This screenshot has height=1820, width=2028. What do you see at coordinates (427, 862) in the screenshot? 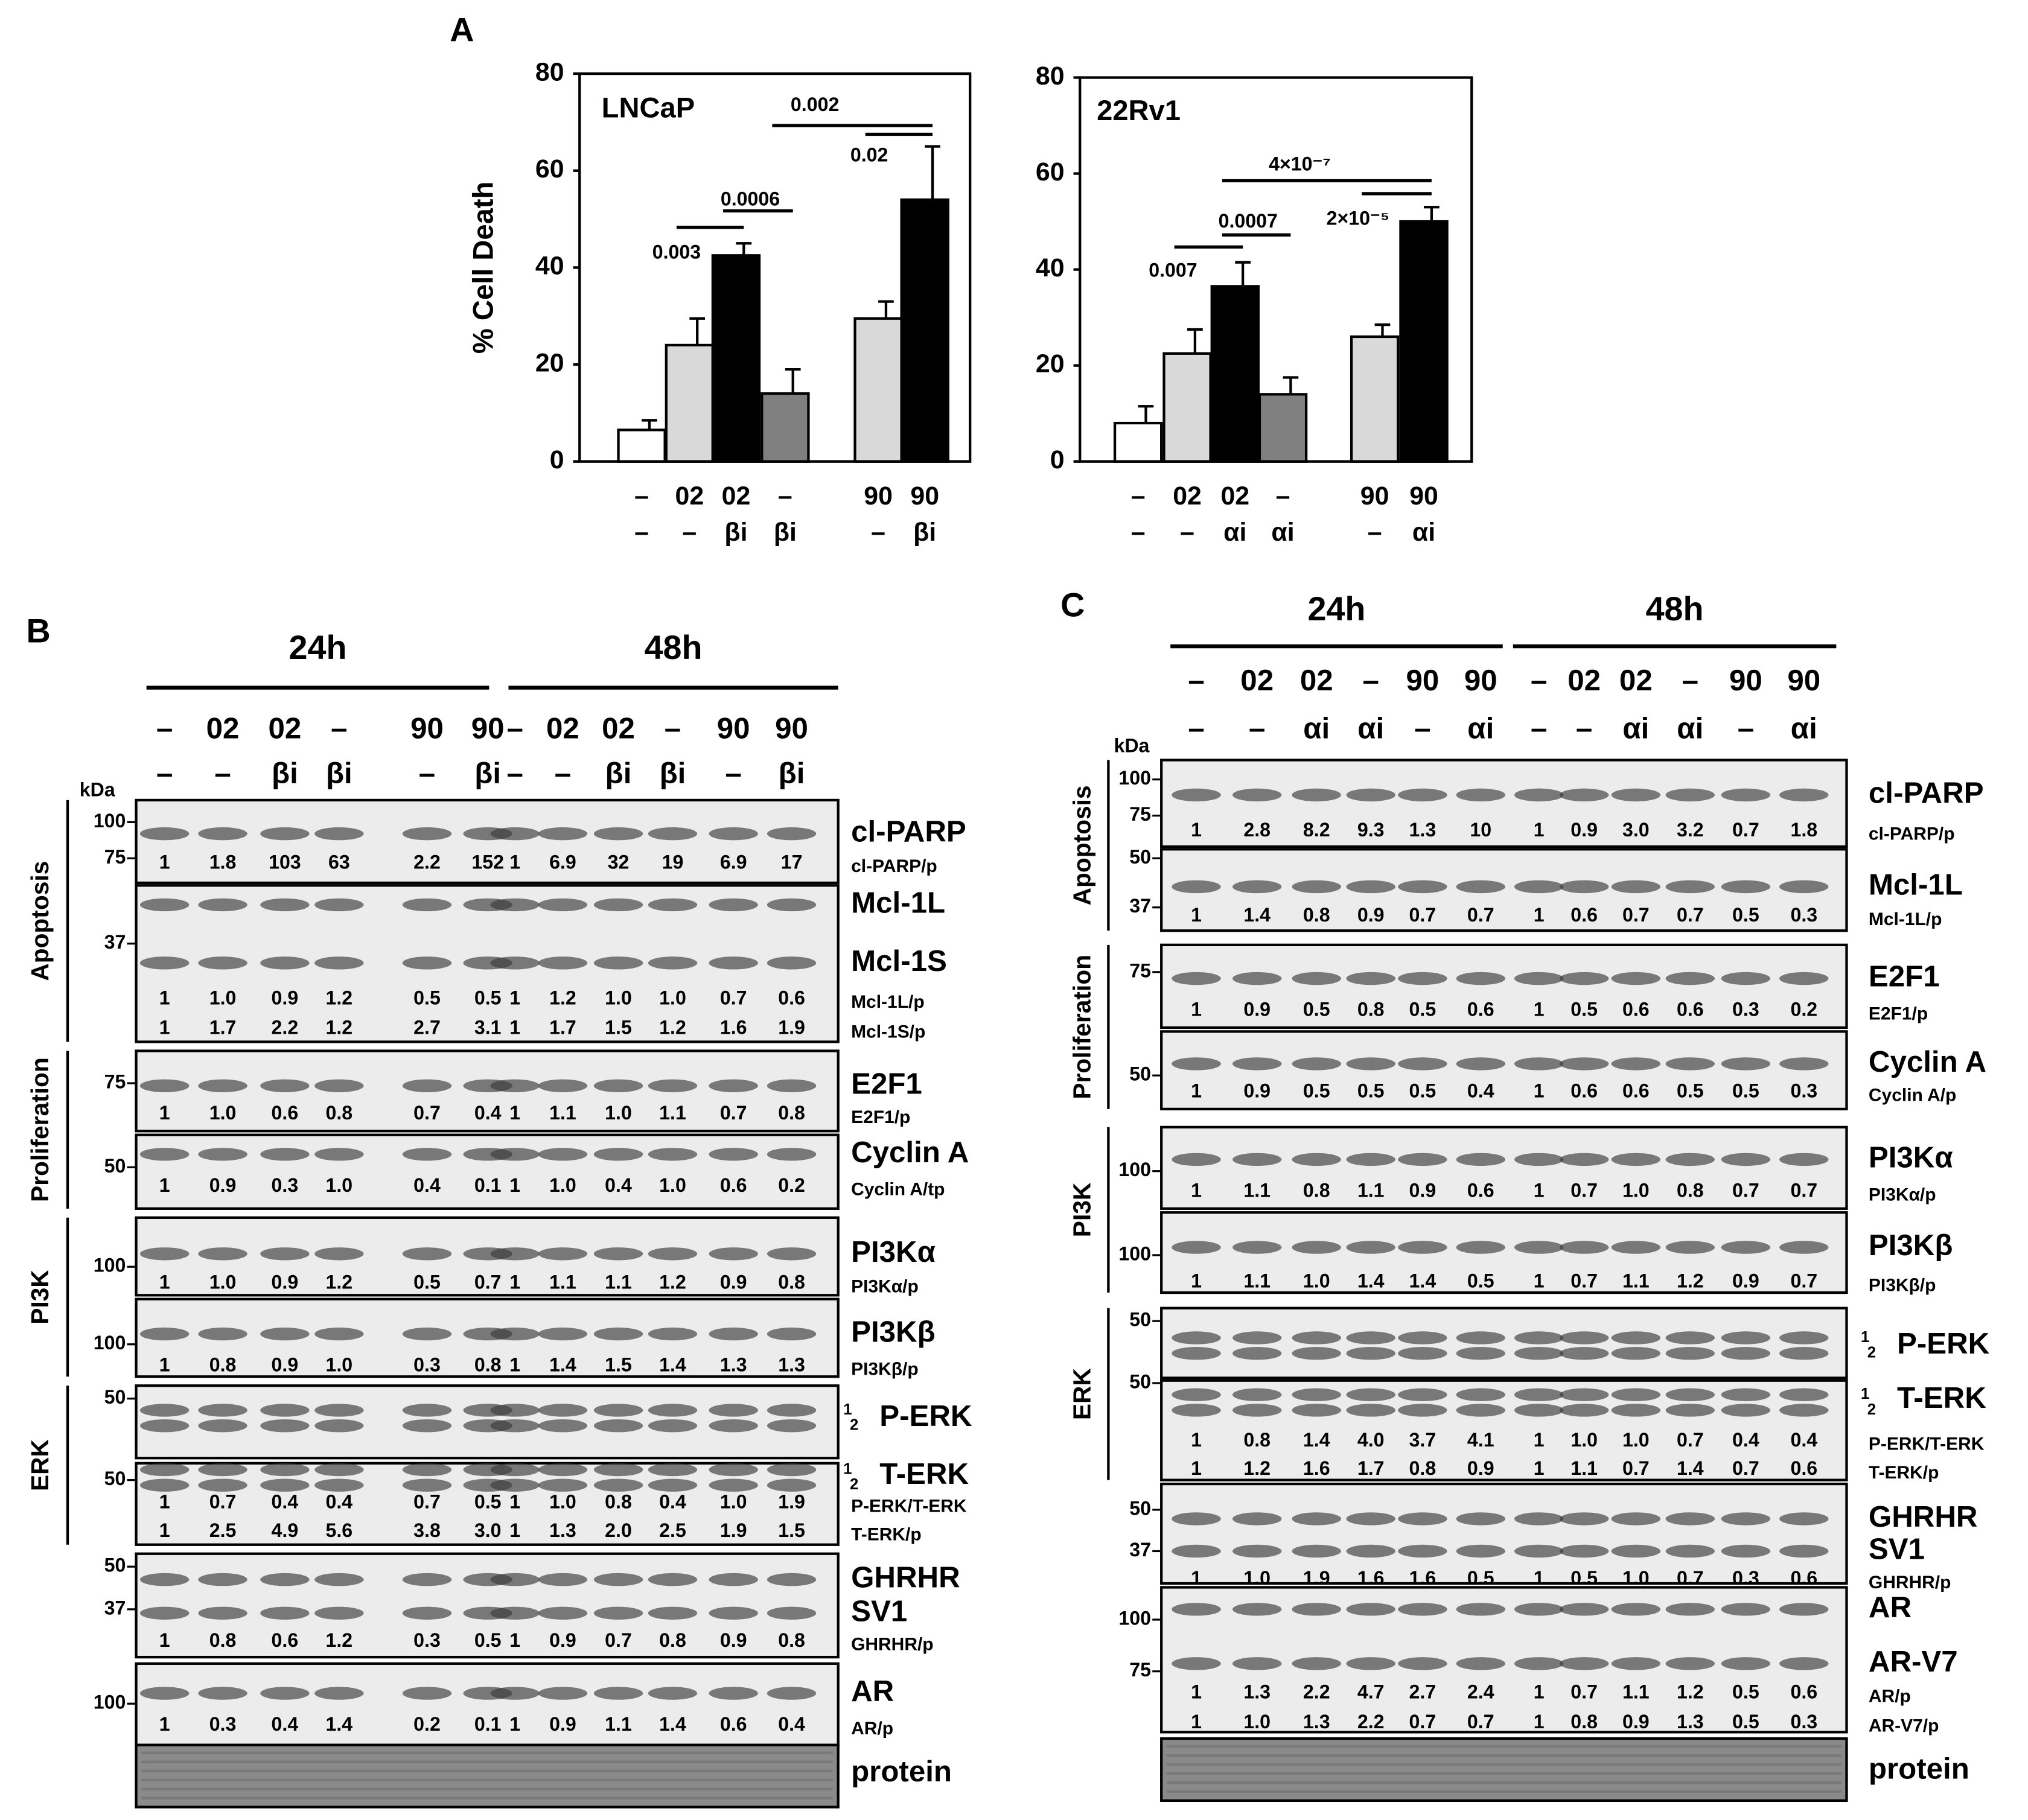
I see `ratio-value: 2.2` at bounding box center [427, 862].